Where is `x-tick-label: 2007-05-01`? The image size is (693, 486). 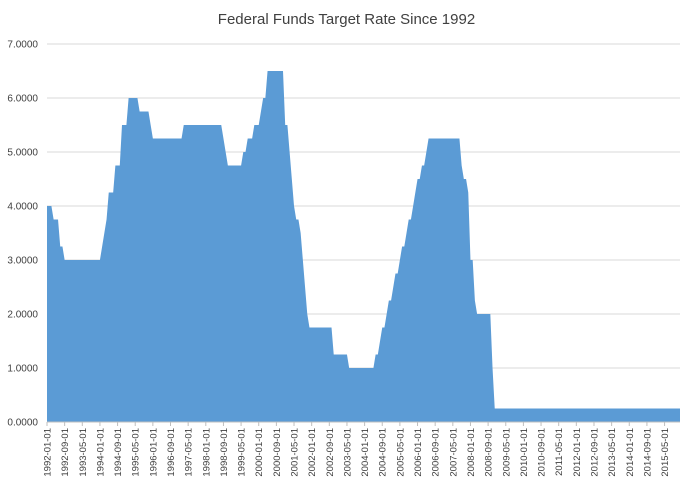
x-tick-label: 2007-05-01 is located at coordinates (453, 452).